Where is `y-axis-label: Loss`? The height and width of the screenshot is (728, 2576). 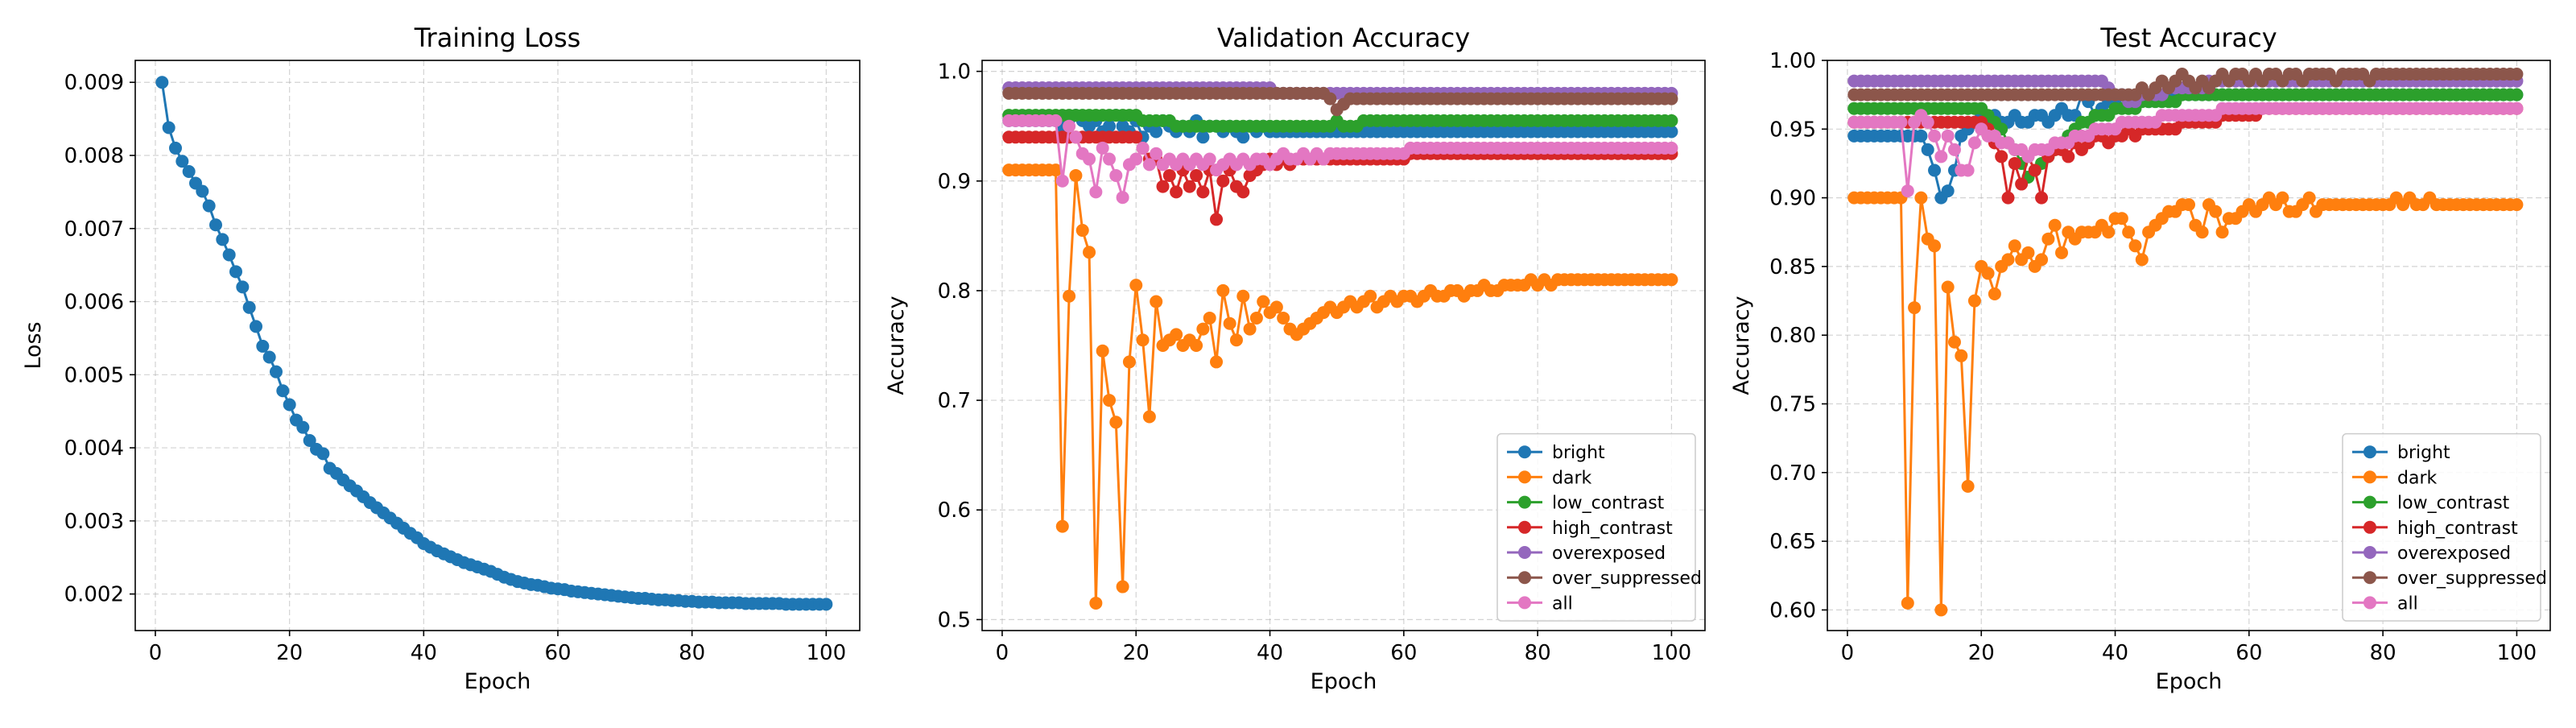 y-axis-label: Loss is located at coordinates (33, 345).